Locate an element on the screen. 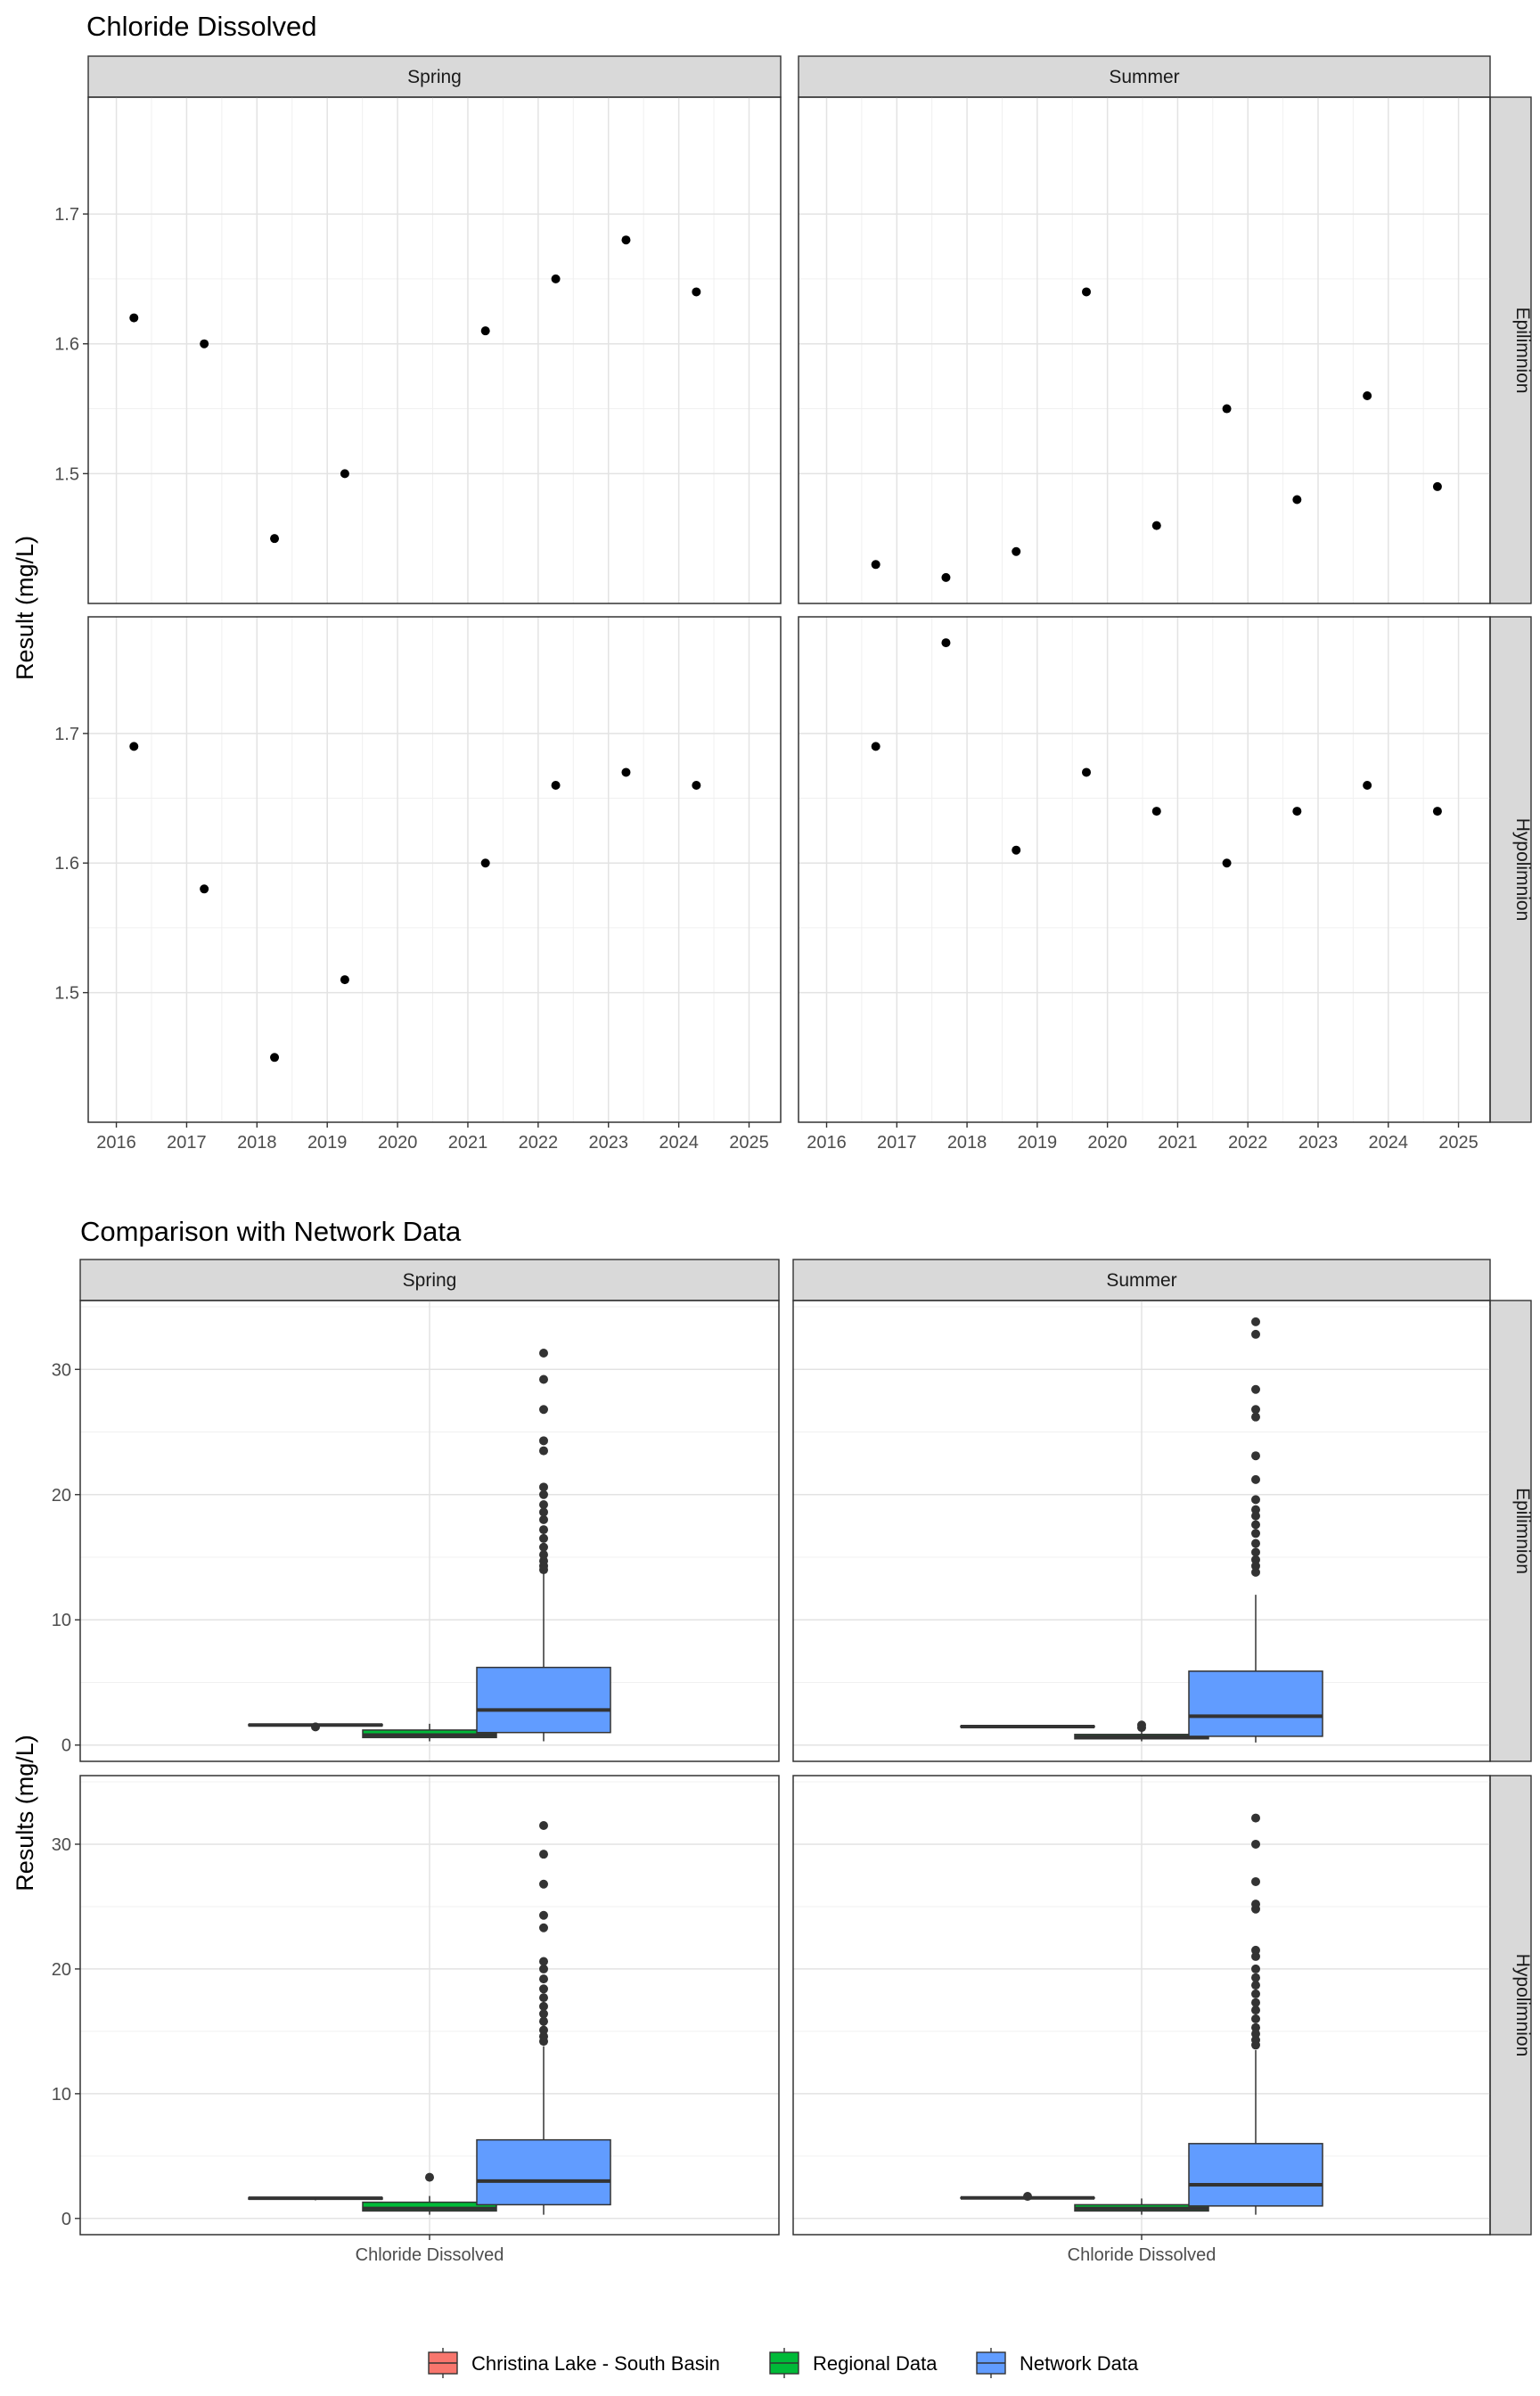 Image resolution: width=1540 pixels, height=2396 pixels. y-tick-label: 10 is located at coordinates (61, 1621).